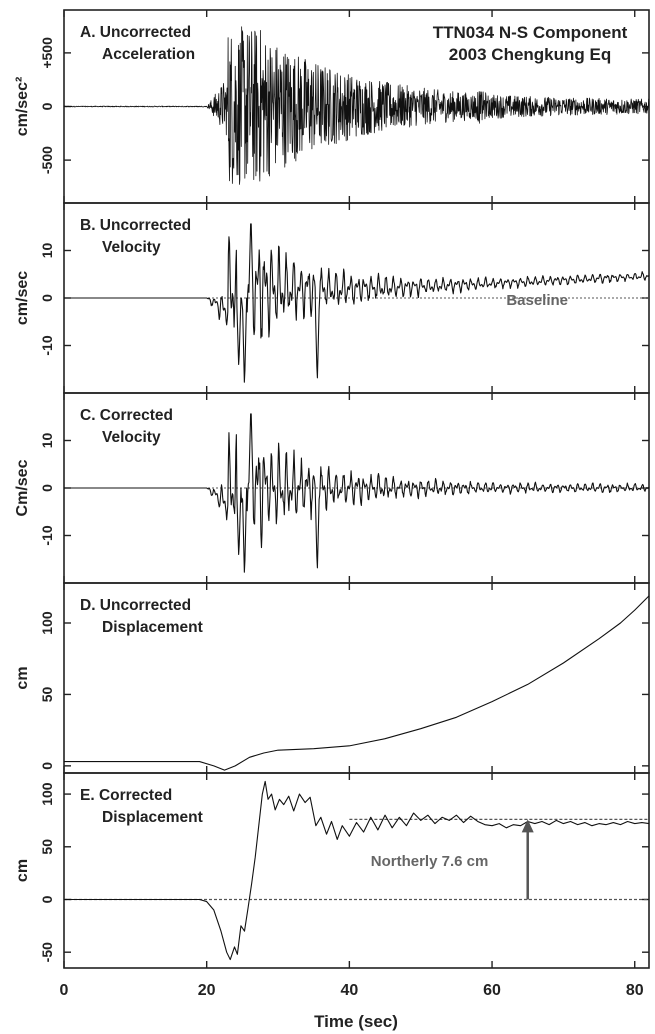 The height and width of the screenshot is (1034, 655). I want to click on offset-arrow-head, so click(527, 826).